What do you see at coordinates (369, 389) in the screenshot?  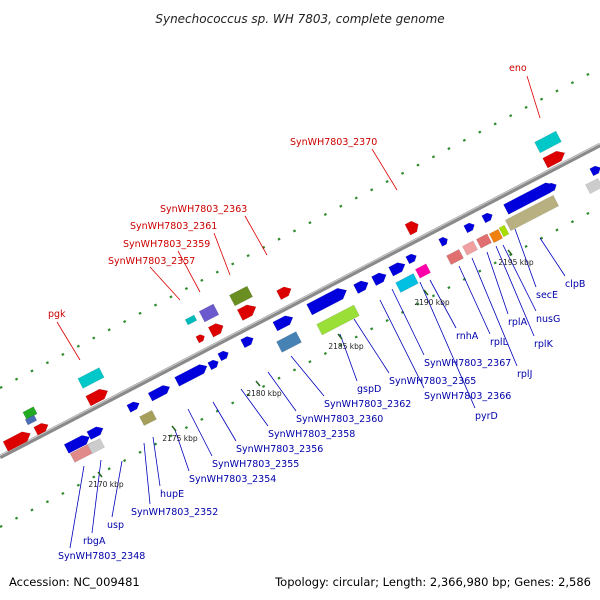 I see `lower-gene-label: gspD` at bounding box center [369, 389].